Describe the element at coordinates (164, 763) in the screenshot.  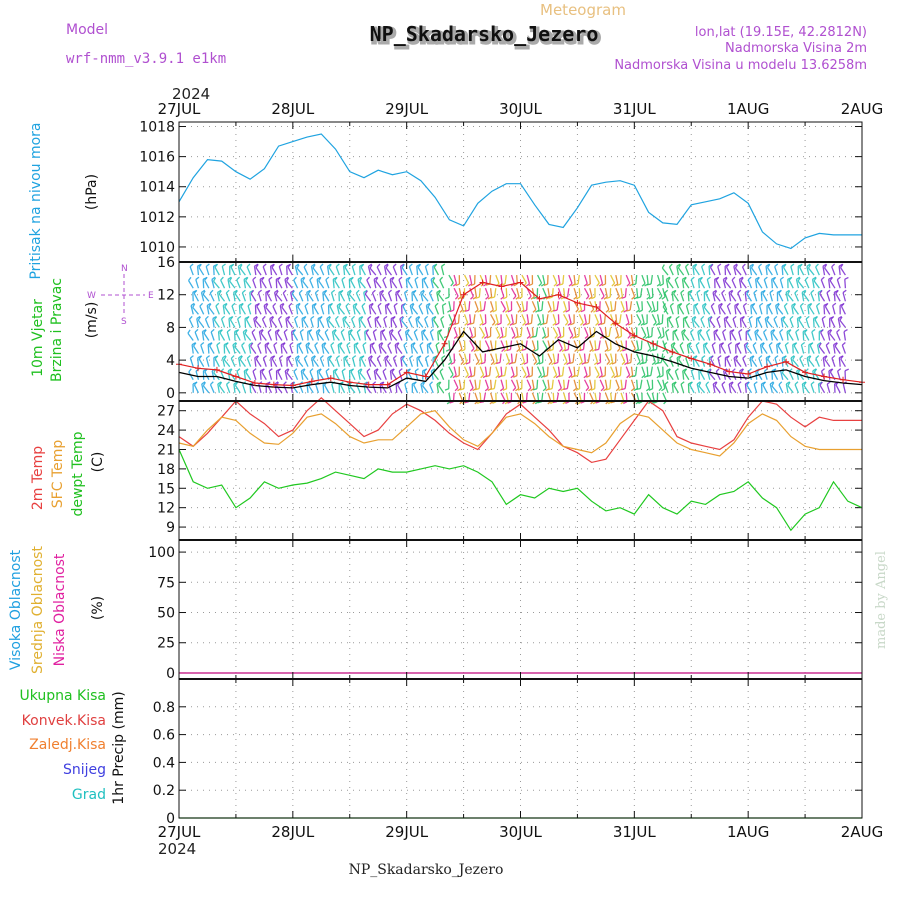
I see `y-tick-label: 0.4` at that location.